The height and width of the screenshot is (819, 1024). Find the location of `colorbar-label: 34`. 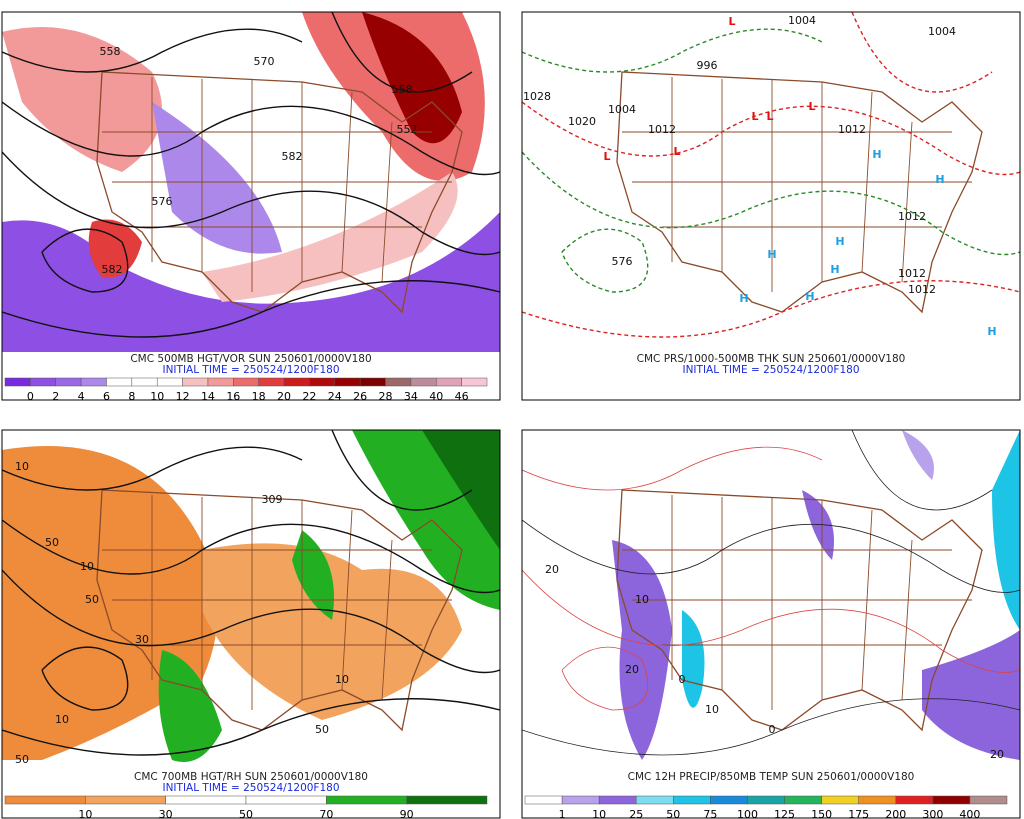

colorbar-label: 34 is located at coordinates (411, 396).